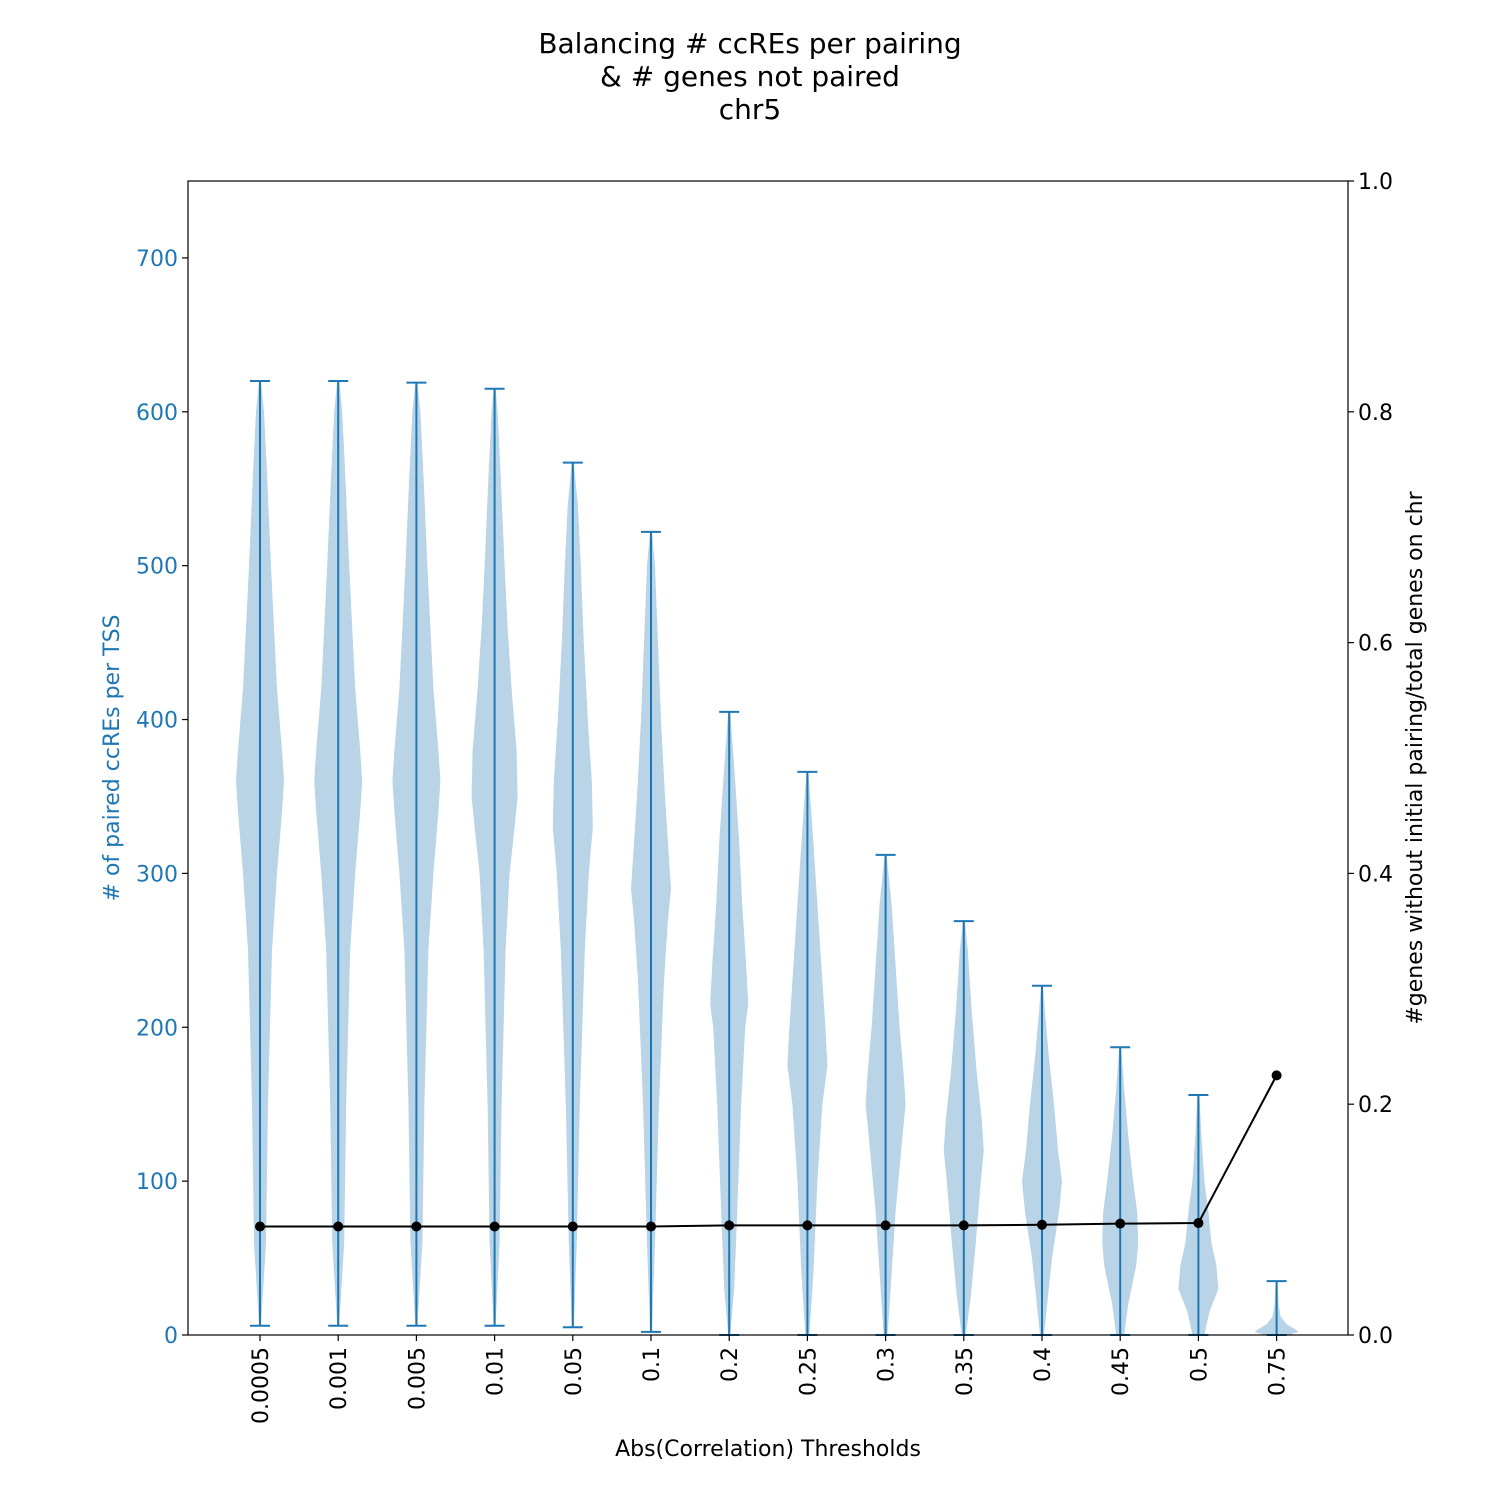 The image size is (1500, 1500). Describe the element at coordinates (1278, 1371) in the screenshot. I see `x-tick-label: 0.75` at that location.